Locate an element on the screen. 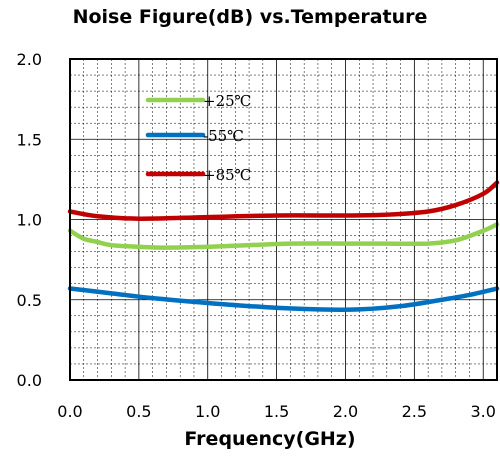 The image size is (500, 462). chart-title: Noise Figure(dB) vs.Temperature is located at coordinates (250, 17).